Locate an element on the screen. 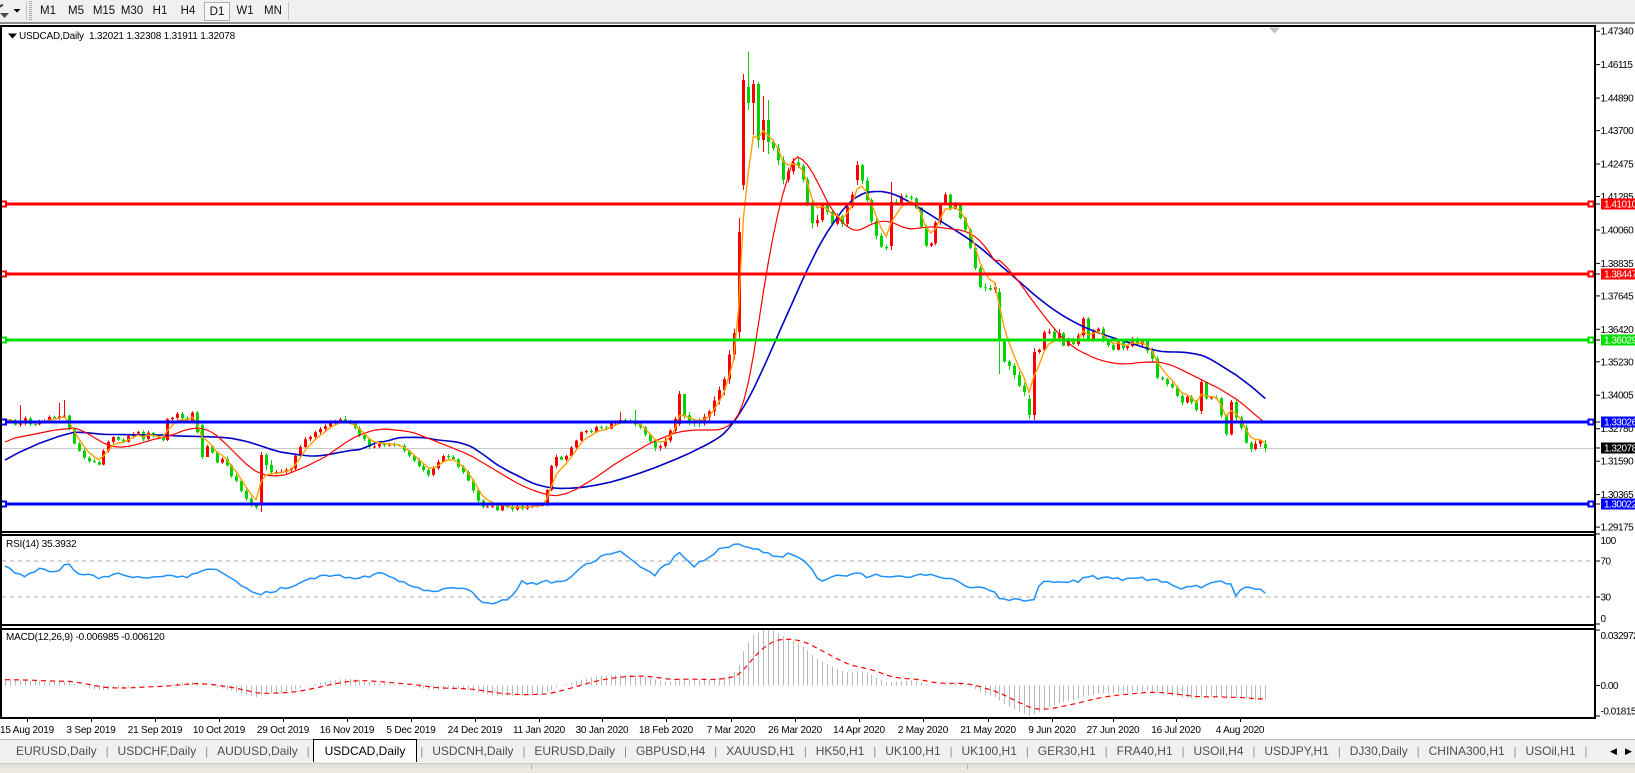 This screenshot has height=773, width=1635. svg-text: 1.38447 is located at coordinates (1619, 275).